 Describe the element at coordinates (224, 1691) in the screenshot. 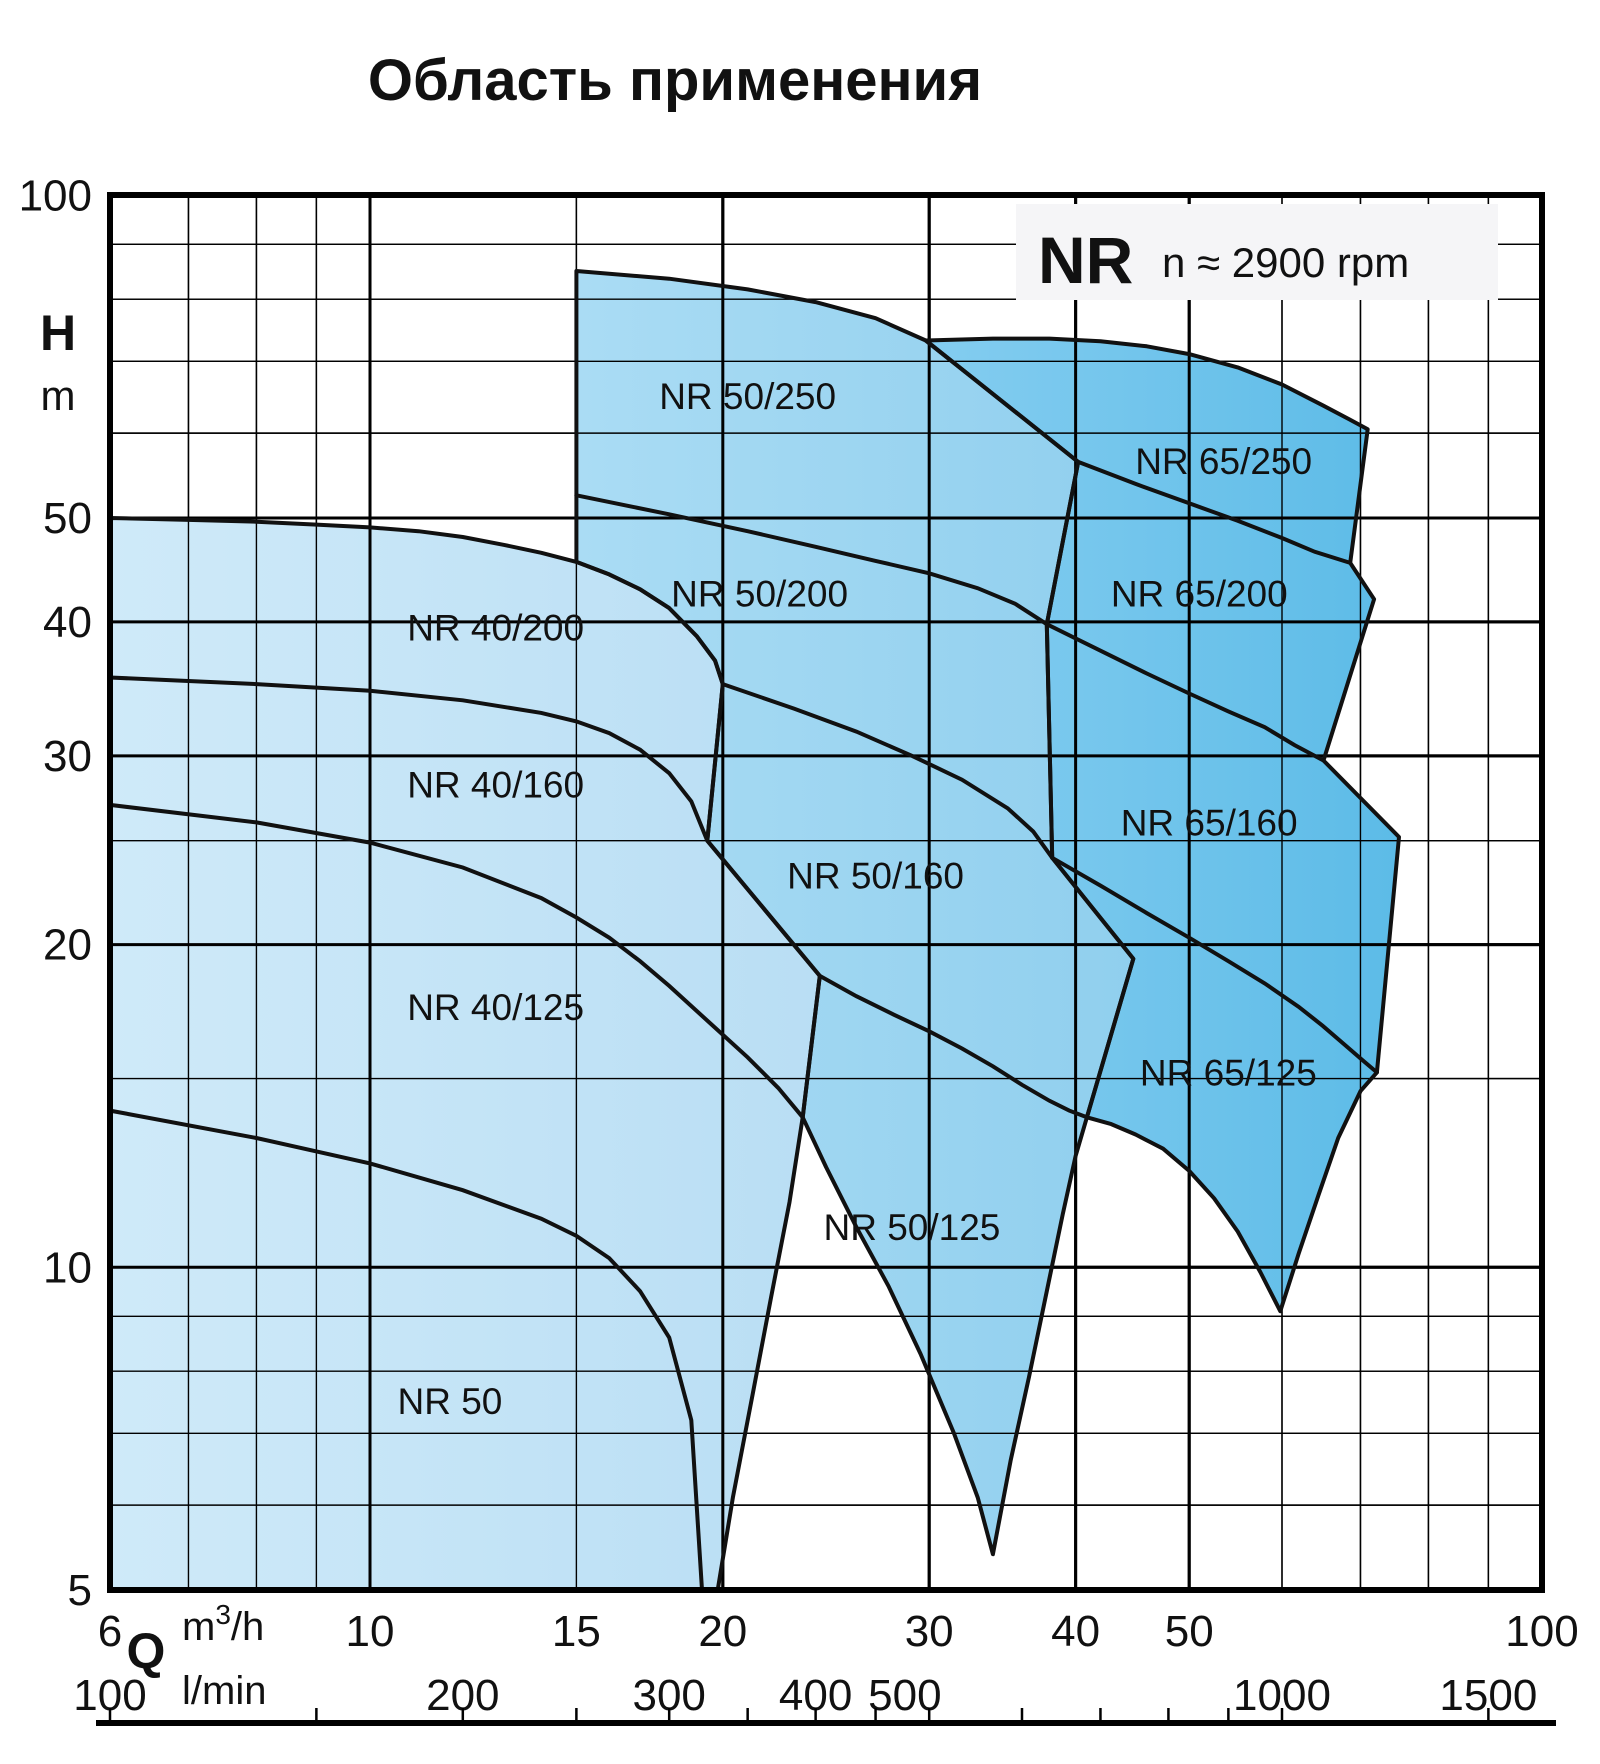

I see `x-axis-unit-lmin: l/min` at that location.